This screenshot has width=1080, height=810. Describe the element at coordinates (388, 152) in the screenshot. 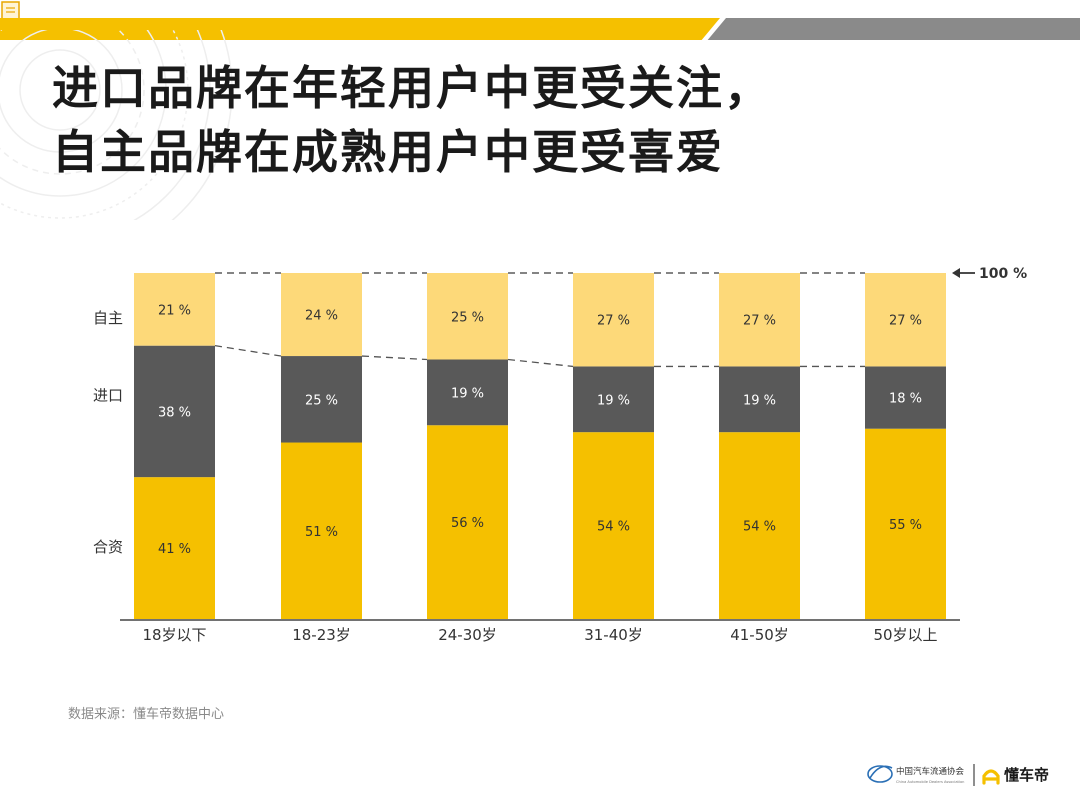

I see `page-title-line-2: 自主品牌在成熟用户中更受喜爱` at that location.